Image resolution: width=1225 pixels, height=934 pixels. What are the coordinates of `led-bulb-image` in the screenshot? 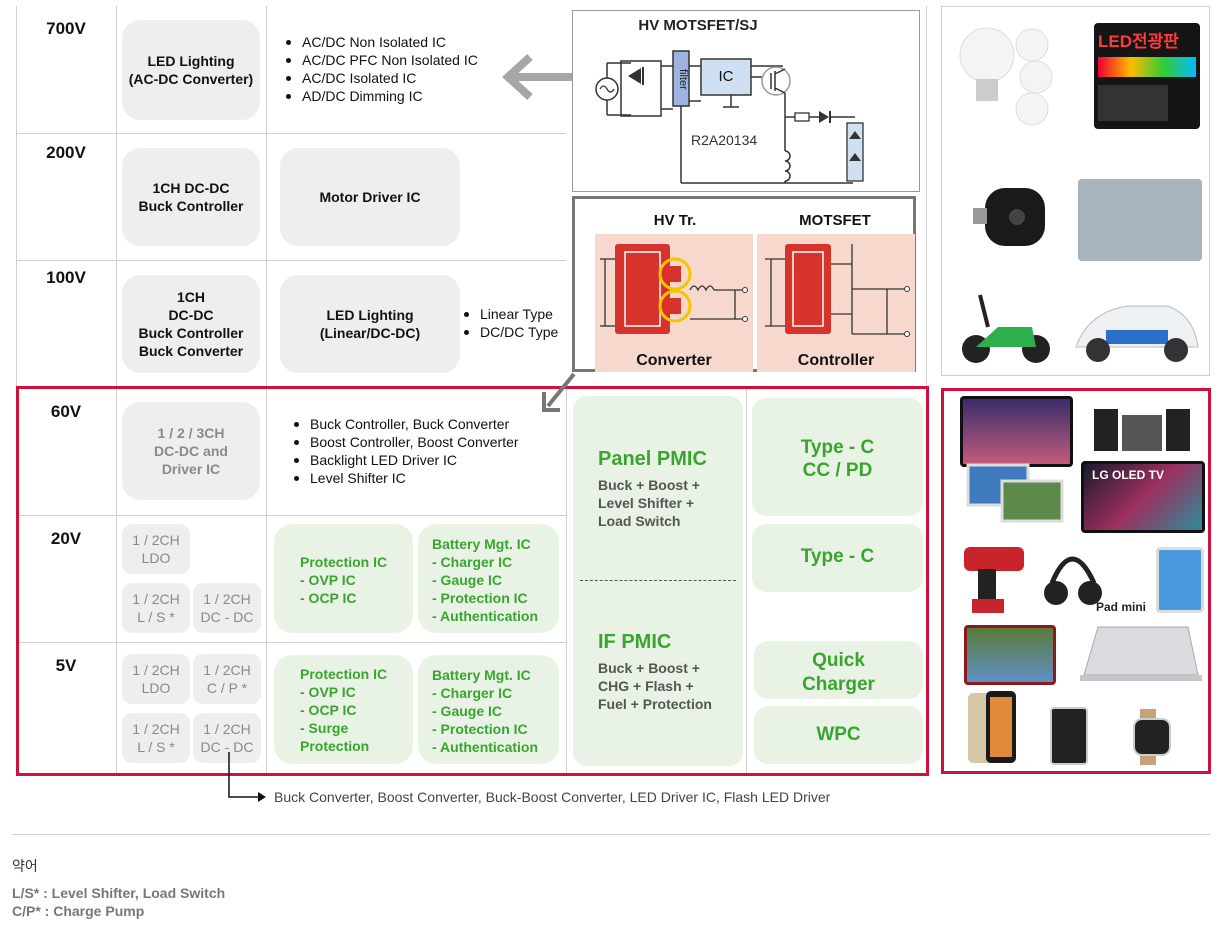 It's located at (1006, 76).